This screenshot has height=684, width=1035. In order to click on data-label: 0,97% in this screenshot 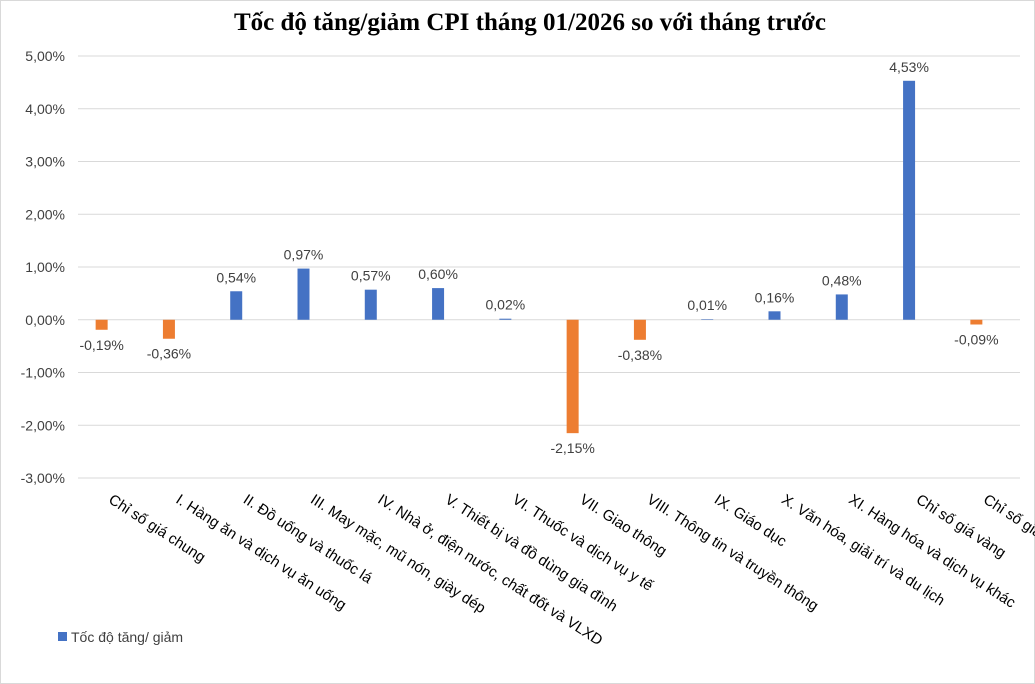, I will do `click(304, 255)`.